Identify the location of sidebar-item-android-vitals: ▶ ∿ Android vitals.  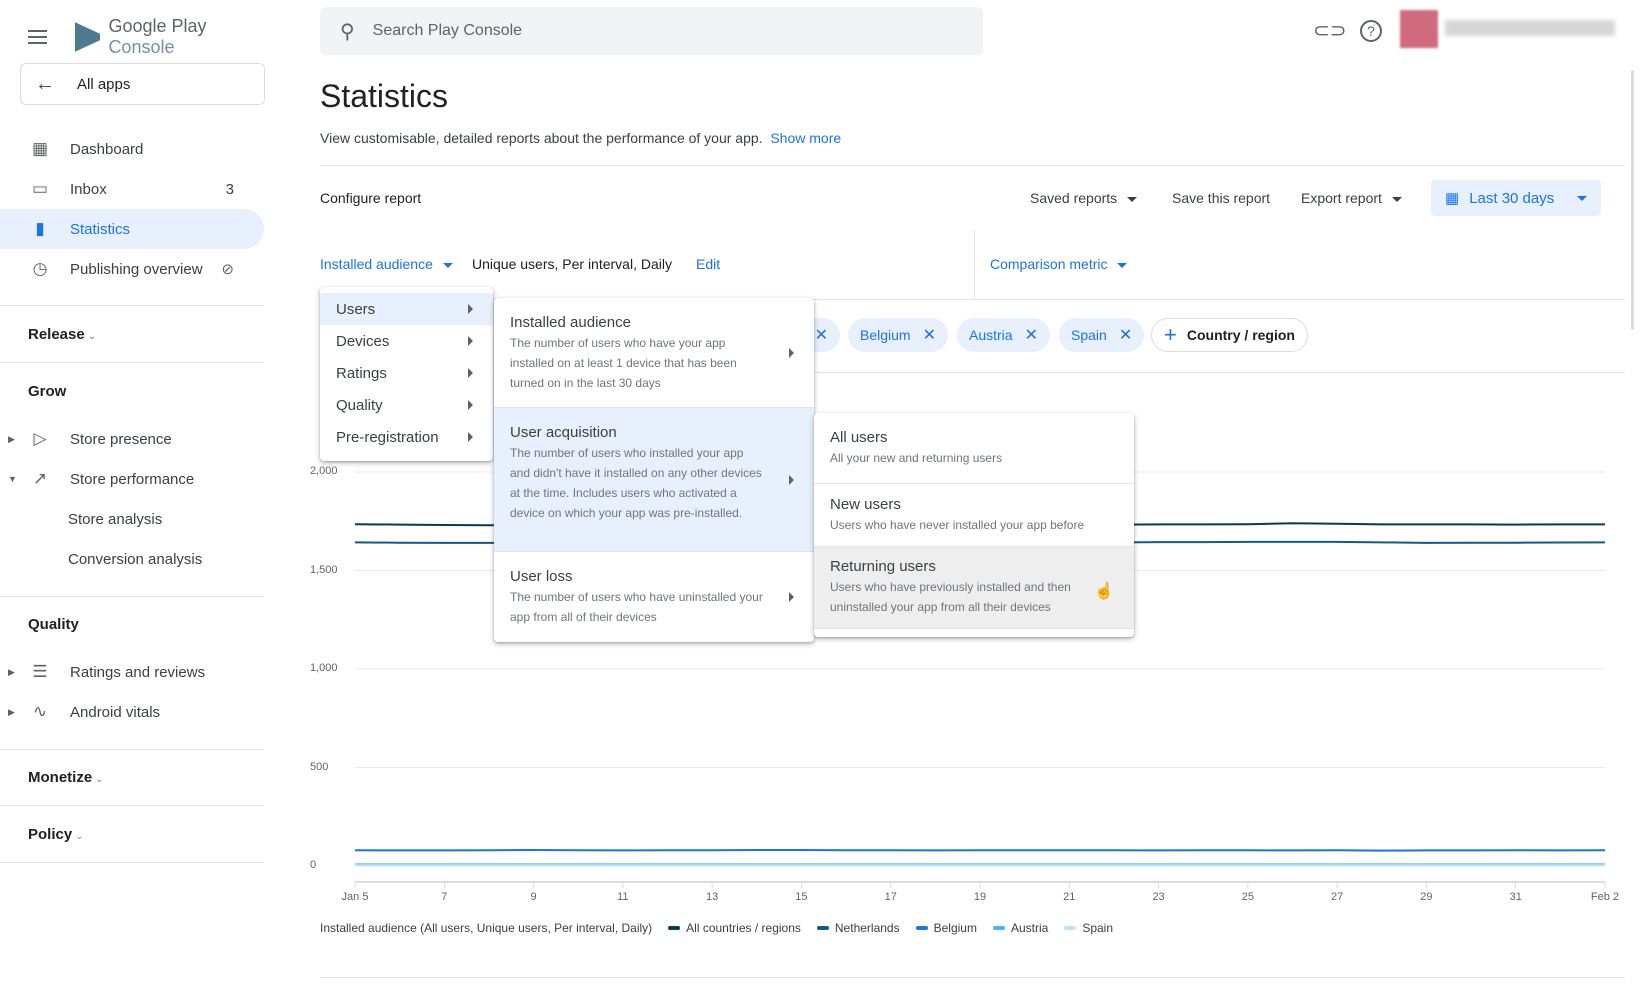
(132, 712).